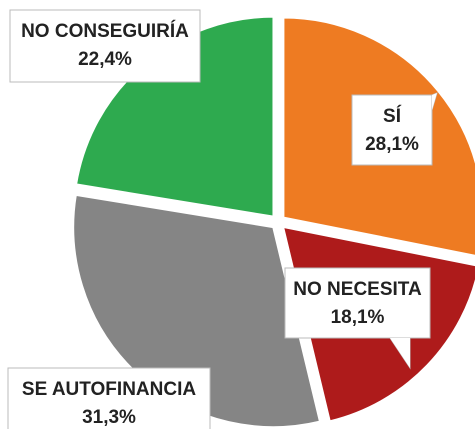 The width and height of the screenshot is (475, 429). Describe the element at coordinates (357, 289) in the screenshot. I see `slice-label: NO NECESITA` at that location.